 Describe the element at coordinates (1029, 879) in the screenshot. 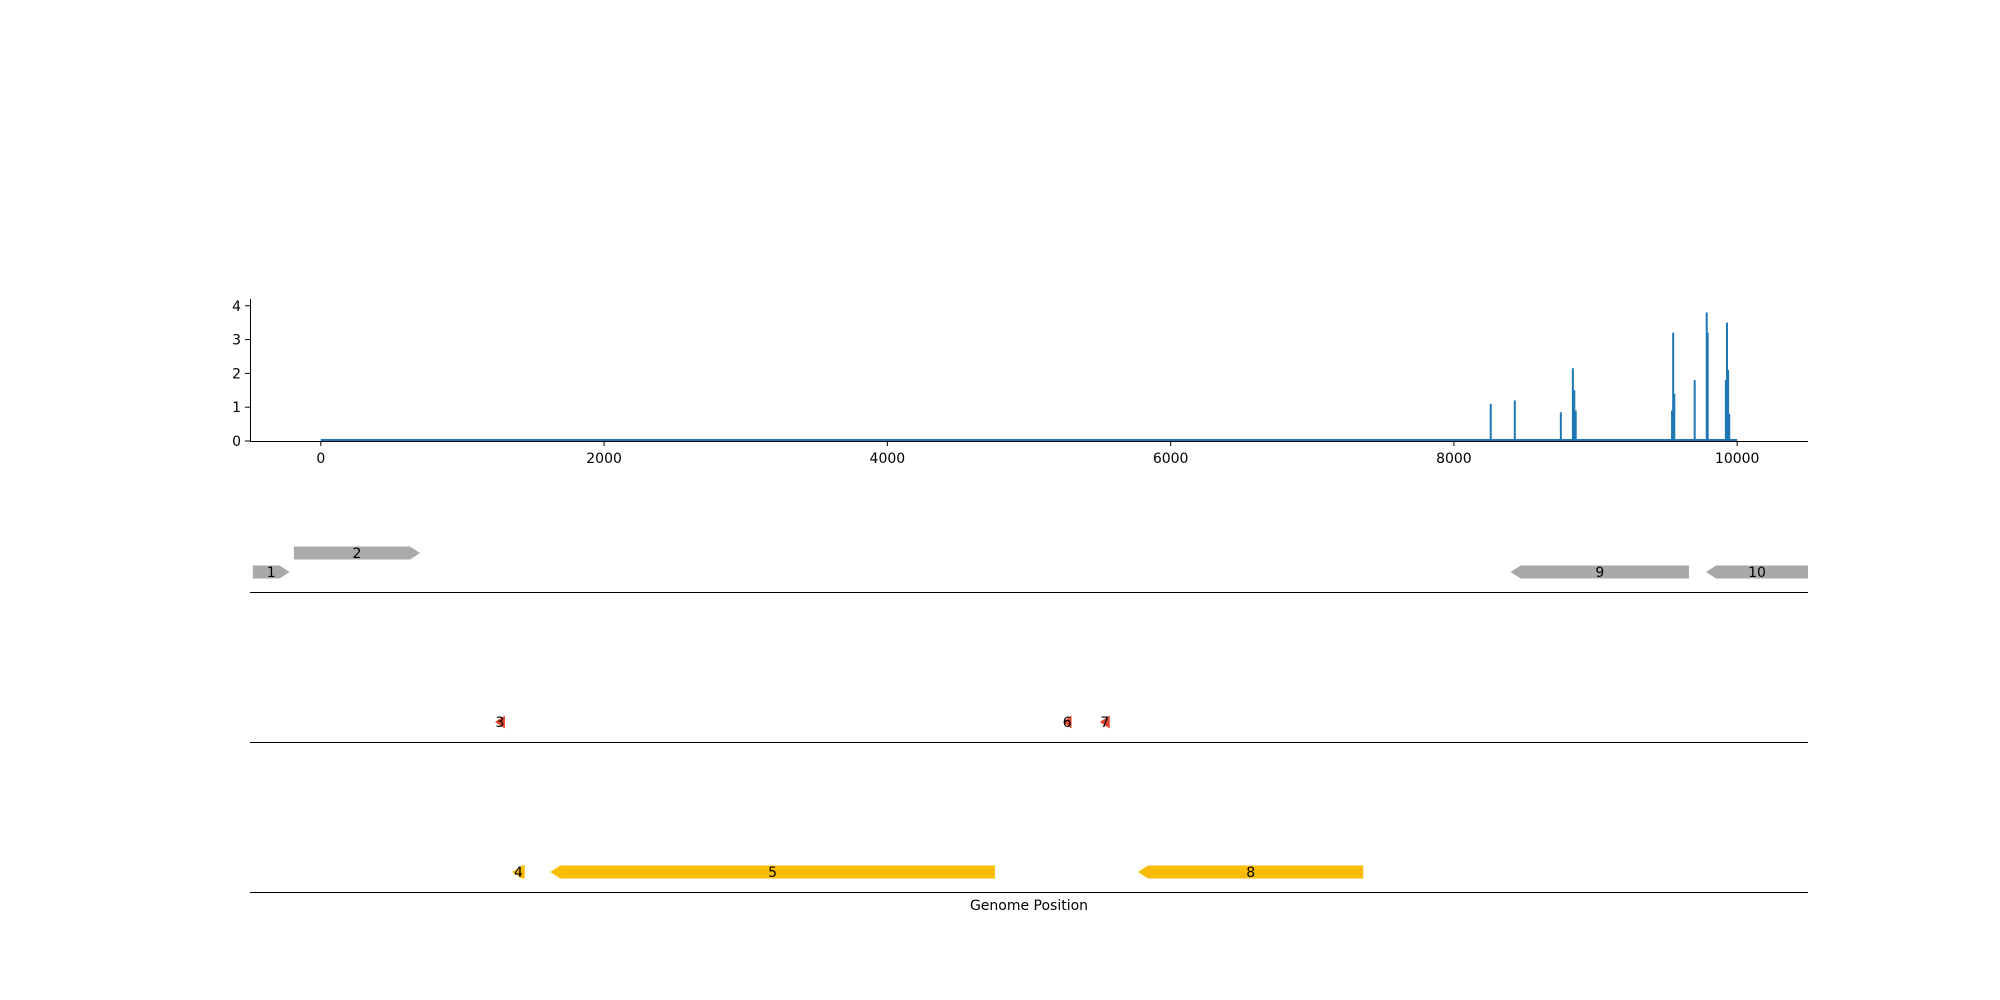

I see `gene-track-3: 4 5 8` at that location.